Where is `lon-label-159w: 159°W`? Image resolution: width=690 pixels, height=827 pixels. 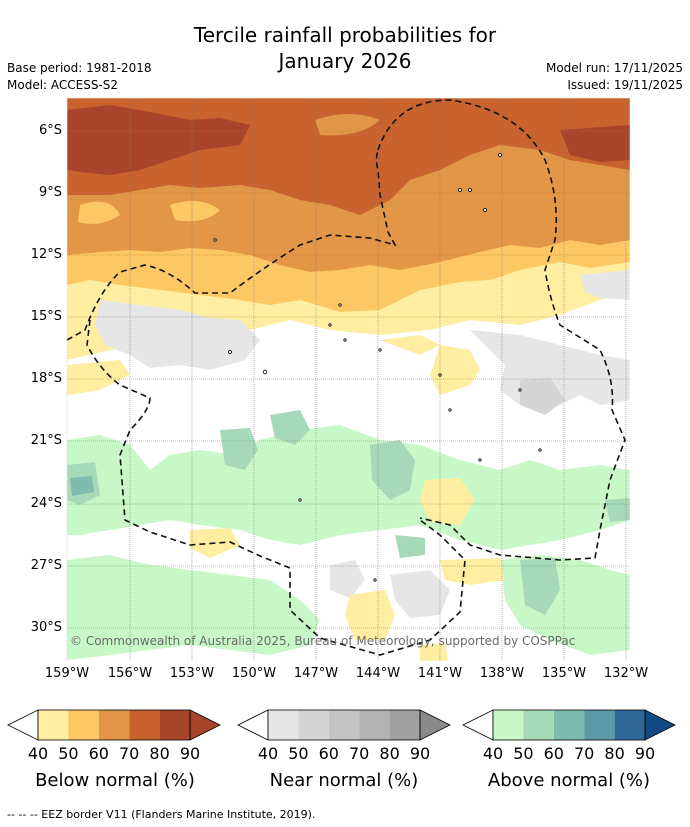
lon-label-159w: 159°W is located at coordinates (67, 673).